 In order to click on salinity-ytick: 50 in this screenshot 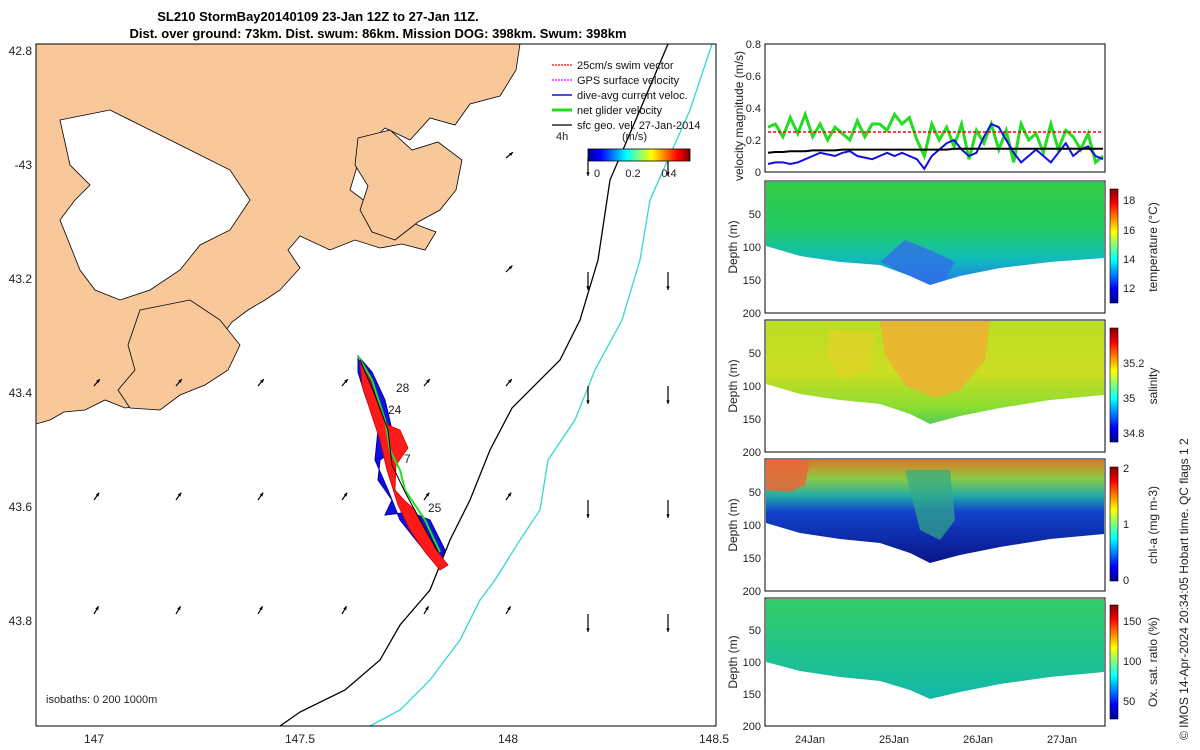, I will do `click(755, 354)`.